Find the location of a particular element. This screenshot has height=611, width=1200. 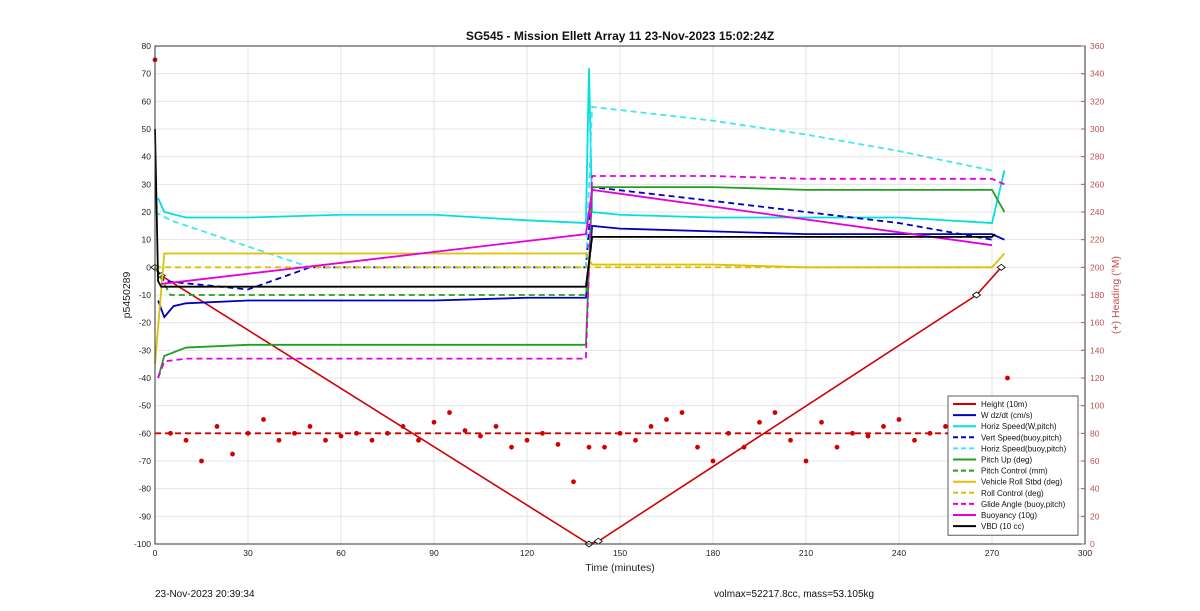

y2-tick-label: 140 is located at coordinates (1097, 350).